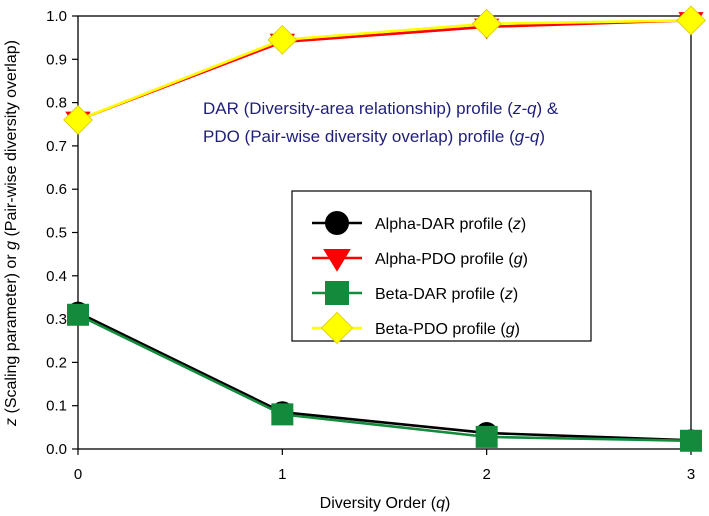  What do you see at coordinates (56, 319) in the screenshot?
I see `y-tick-label: 0.3` at bounding box center [56, 319].